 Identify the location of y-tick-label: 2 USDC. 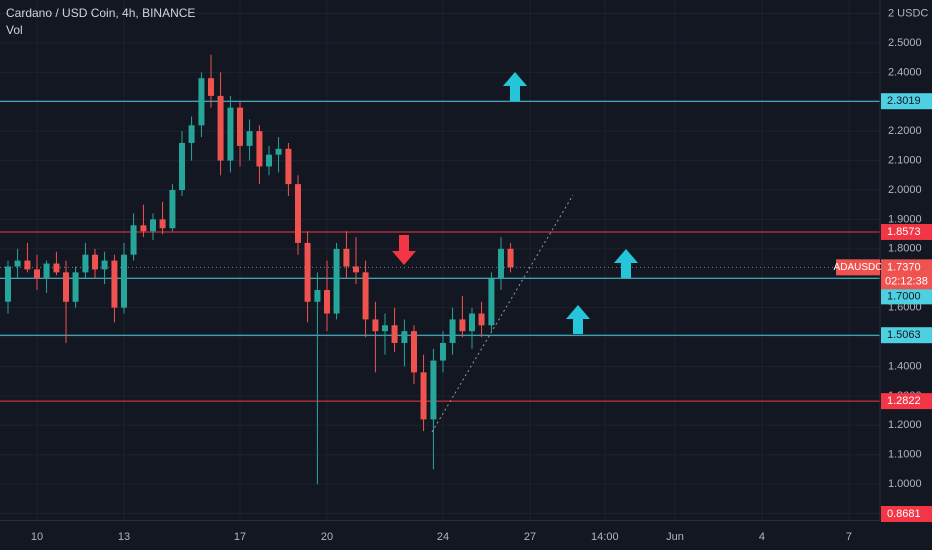
(908, 13).